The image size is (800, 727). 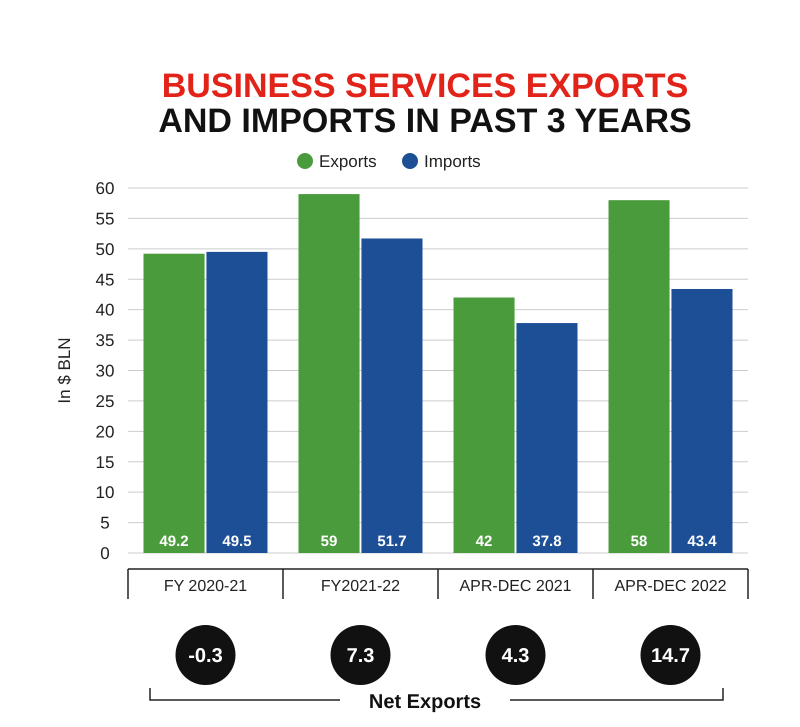 What do you see at coordinates (515, 586) in the screenshot?
I see `x-tick-label: APR-DEC 2021` at bounding box center [515, 586].